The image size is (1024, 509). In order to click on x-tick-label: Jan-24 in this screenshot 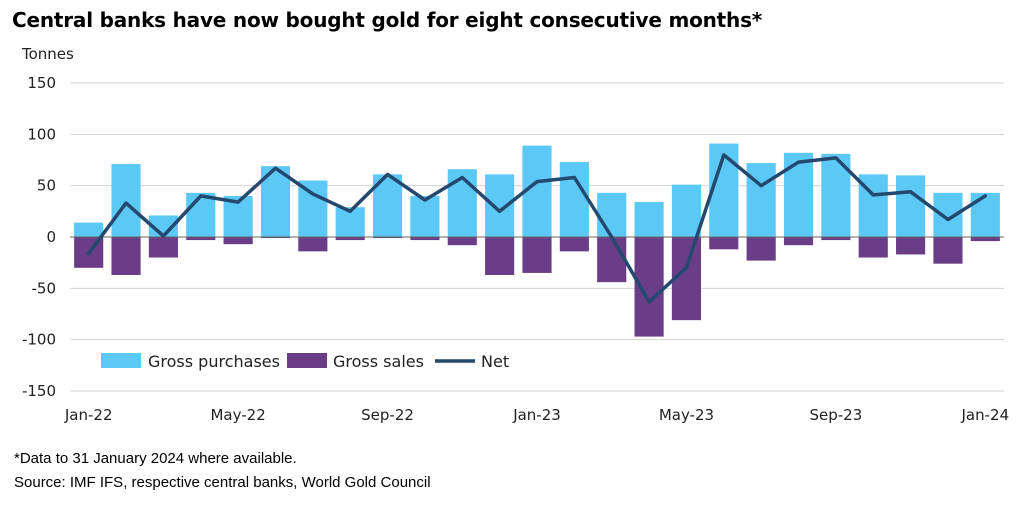, I will do `click(985, 415)`.